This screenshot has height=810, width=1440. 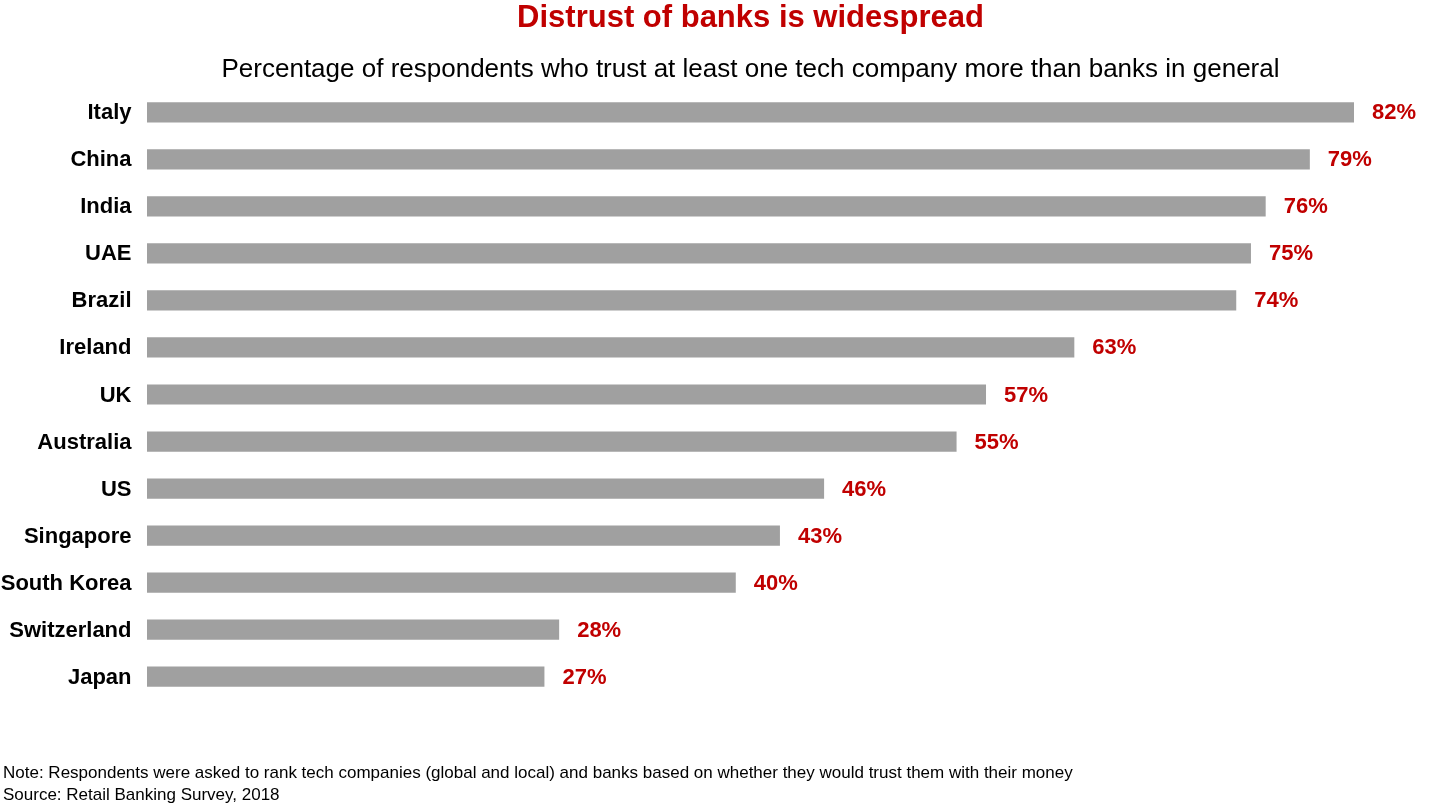 I want to click on data-label: 40%, so click(x=775, y=582).